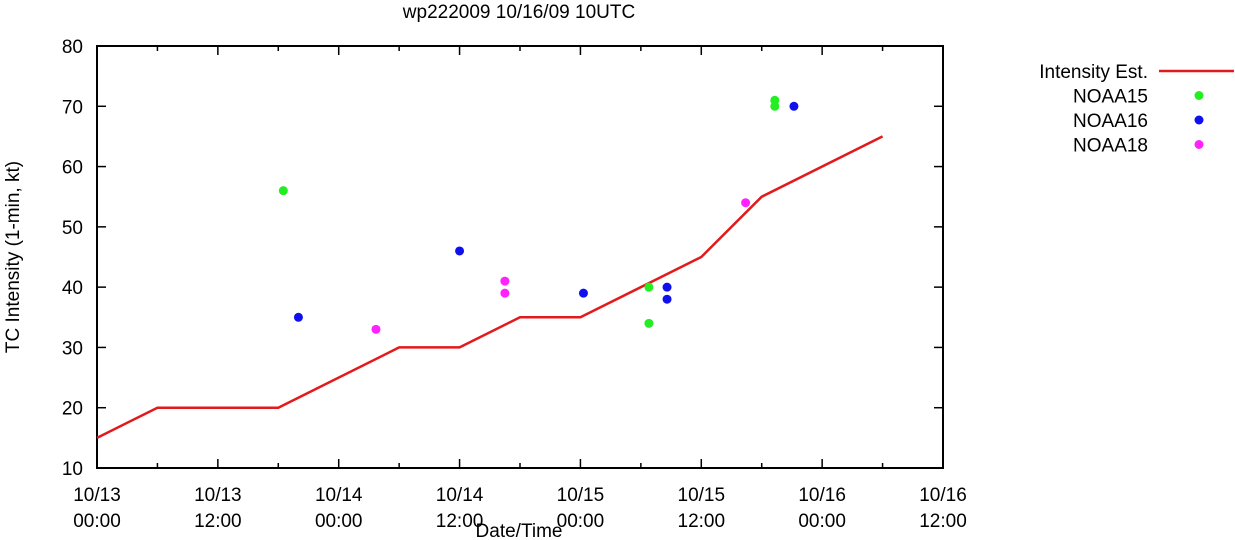 The image size is (1235, 540). What do you see at coordinates (72, 409) in the screenshot?
I see `y-tick-label: 20` at bounding box center [72, 409].